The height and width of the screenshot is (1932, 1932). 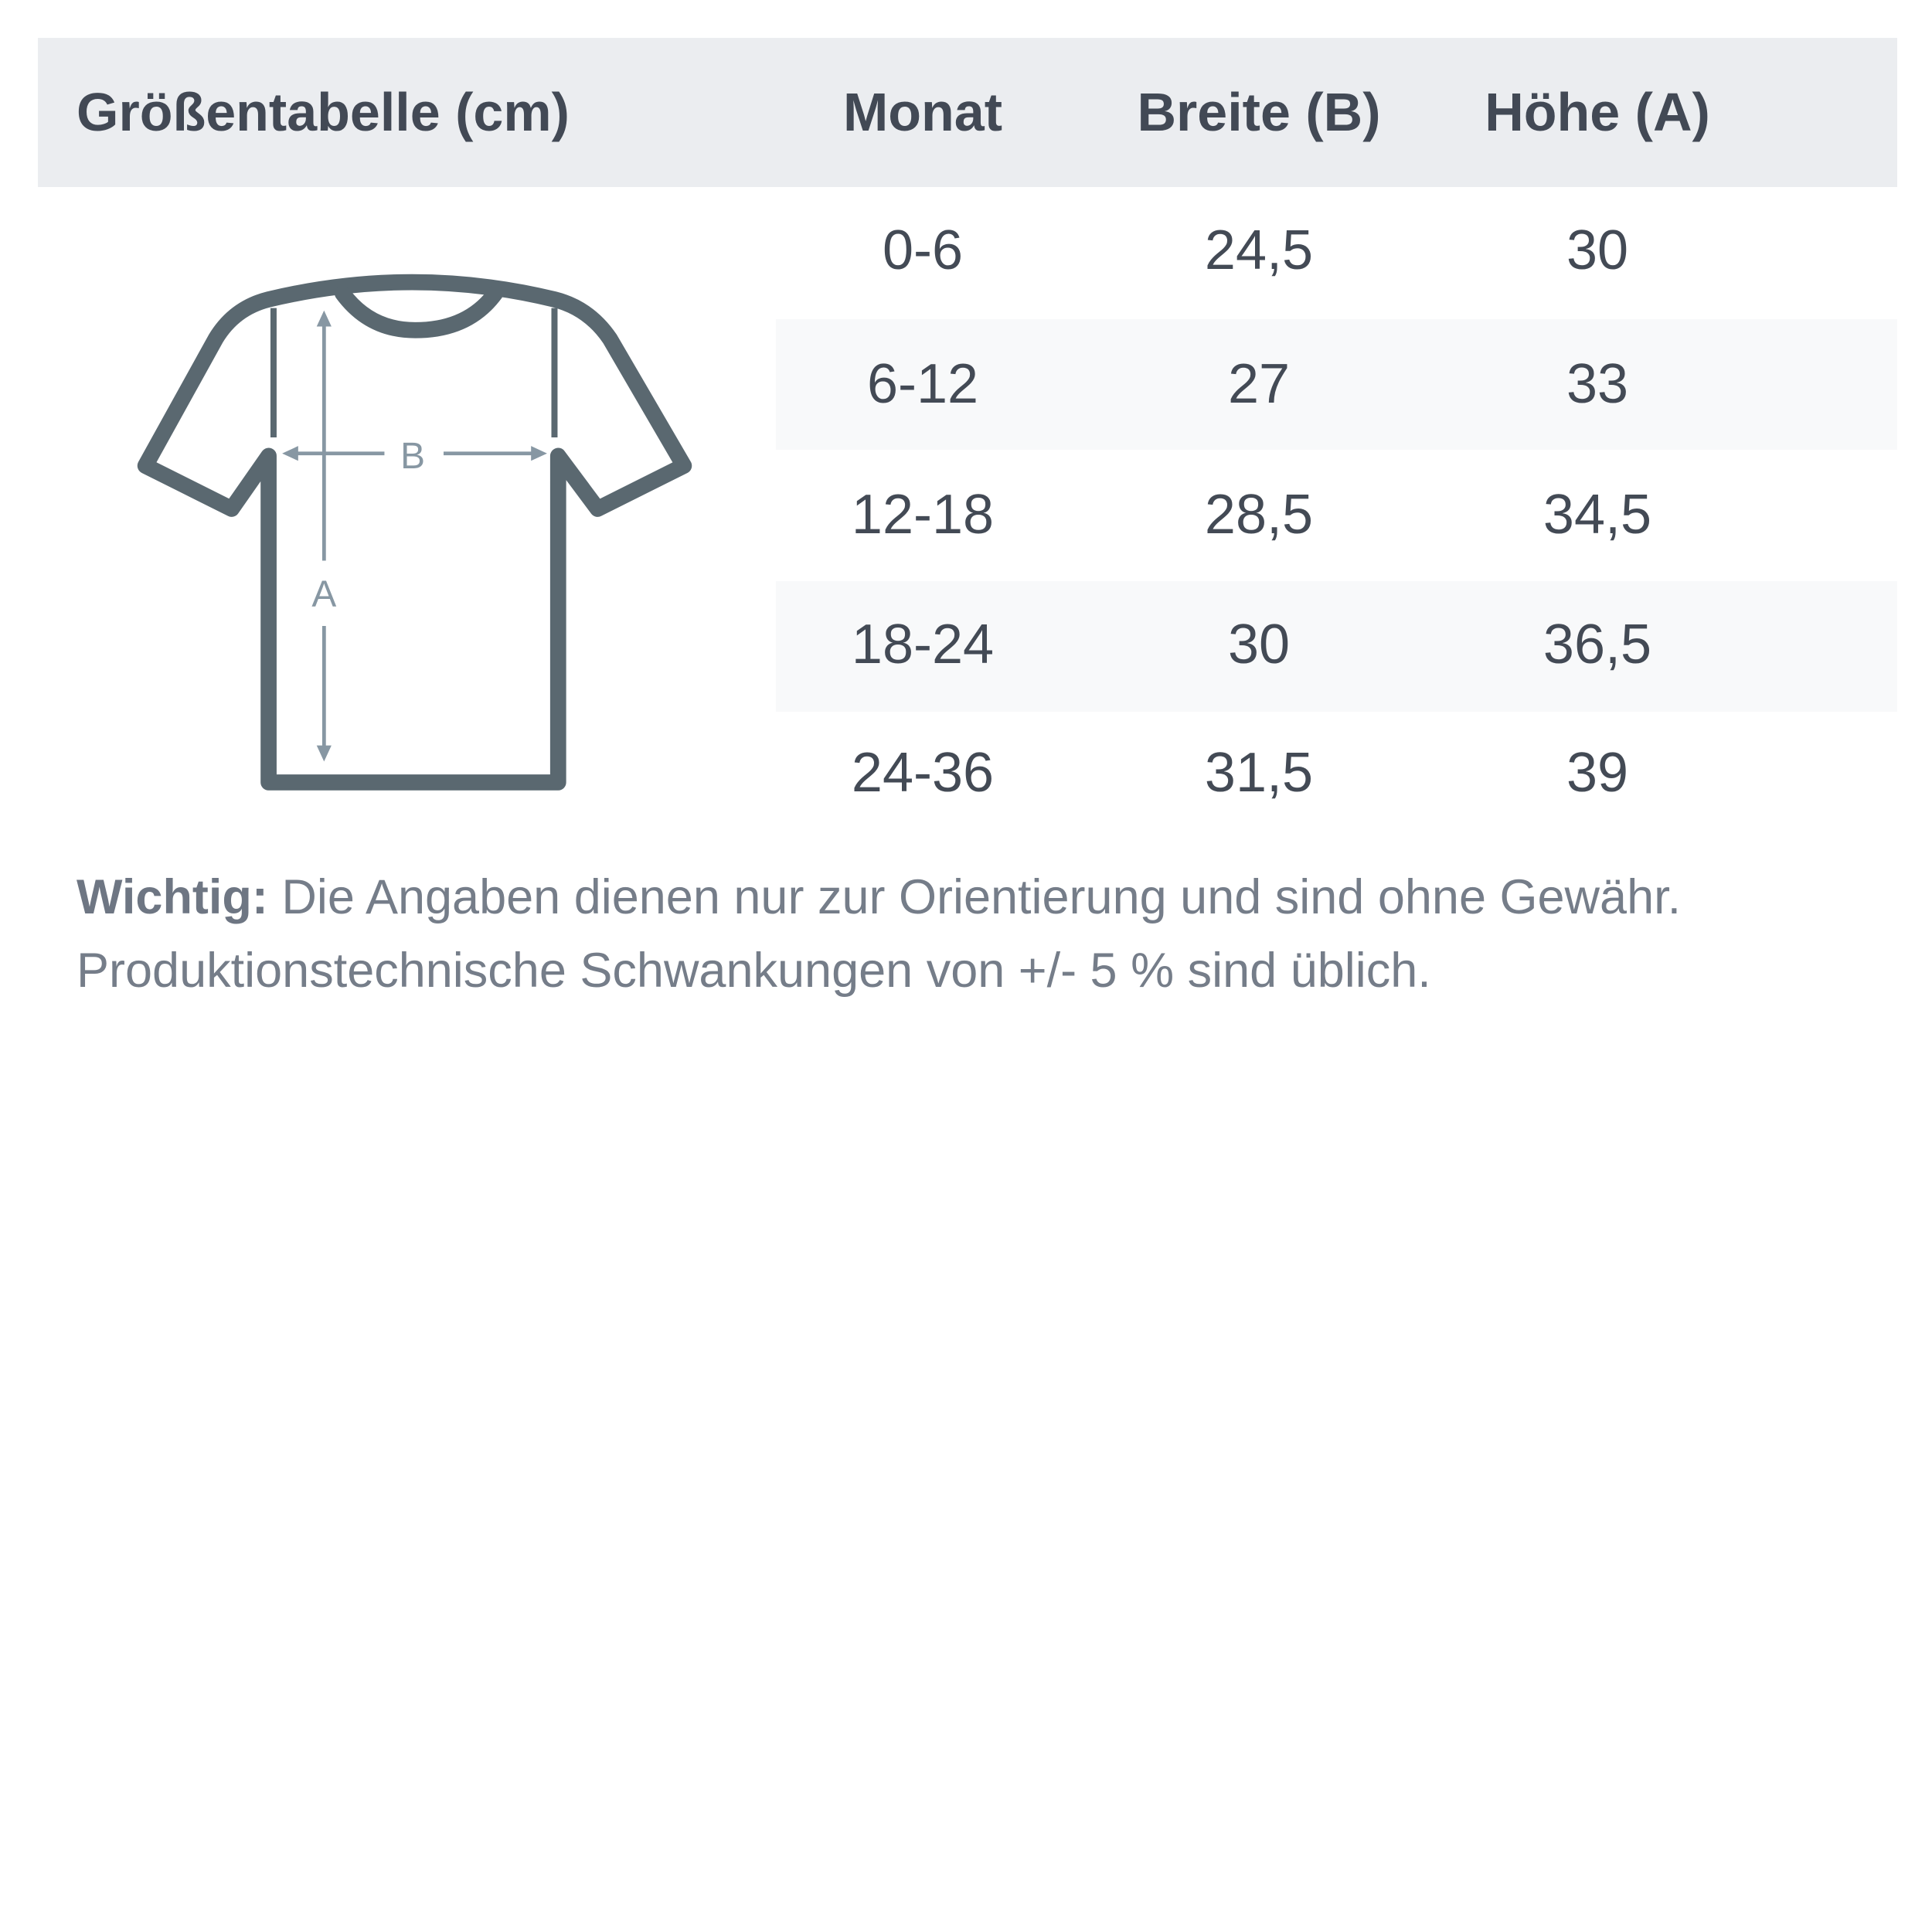 I want to click on cell-width: 30, so click(x=1259, y=645).